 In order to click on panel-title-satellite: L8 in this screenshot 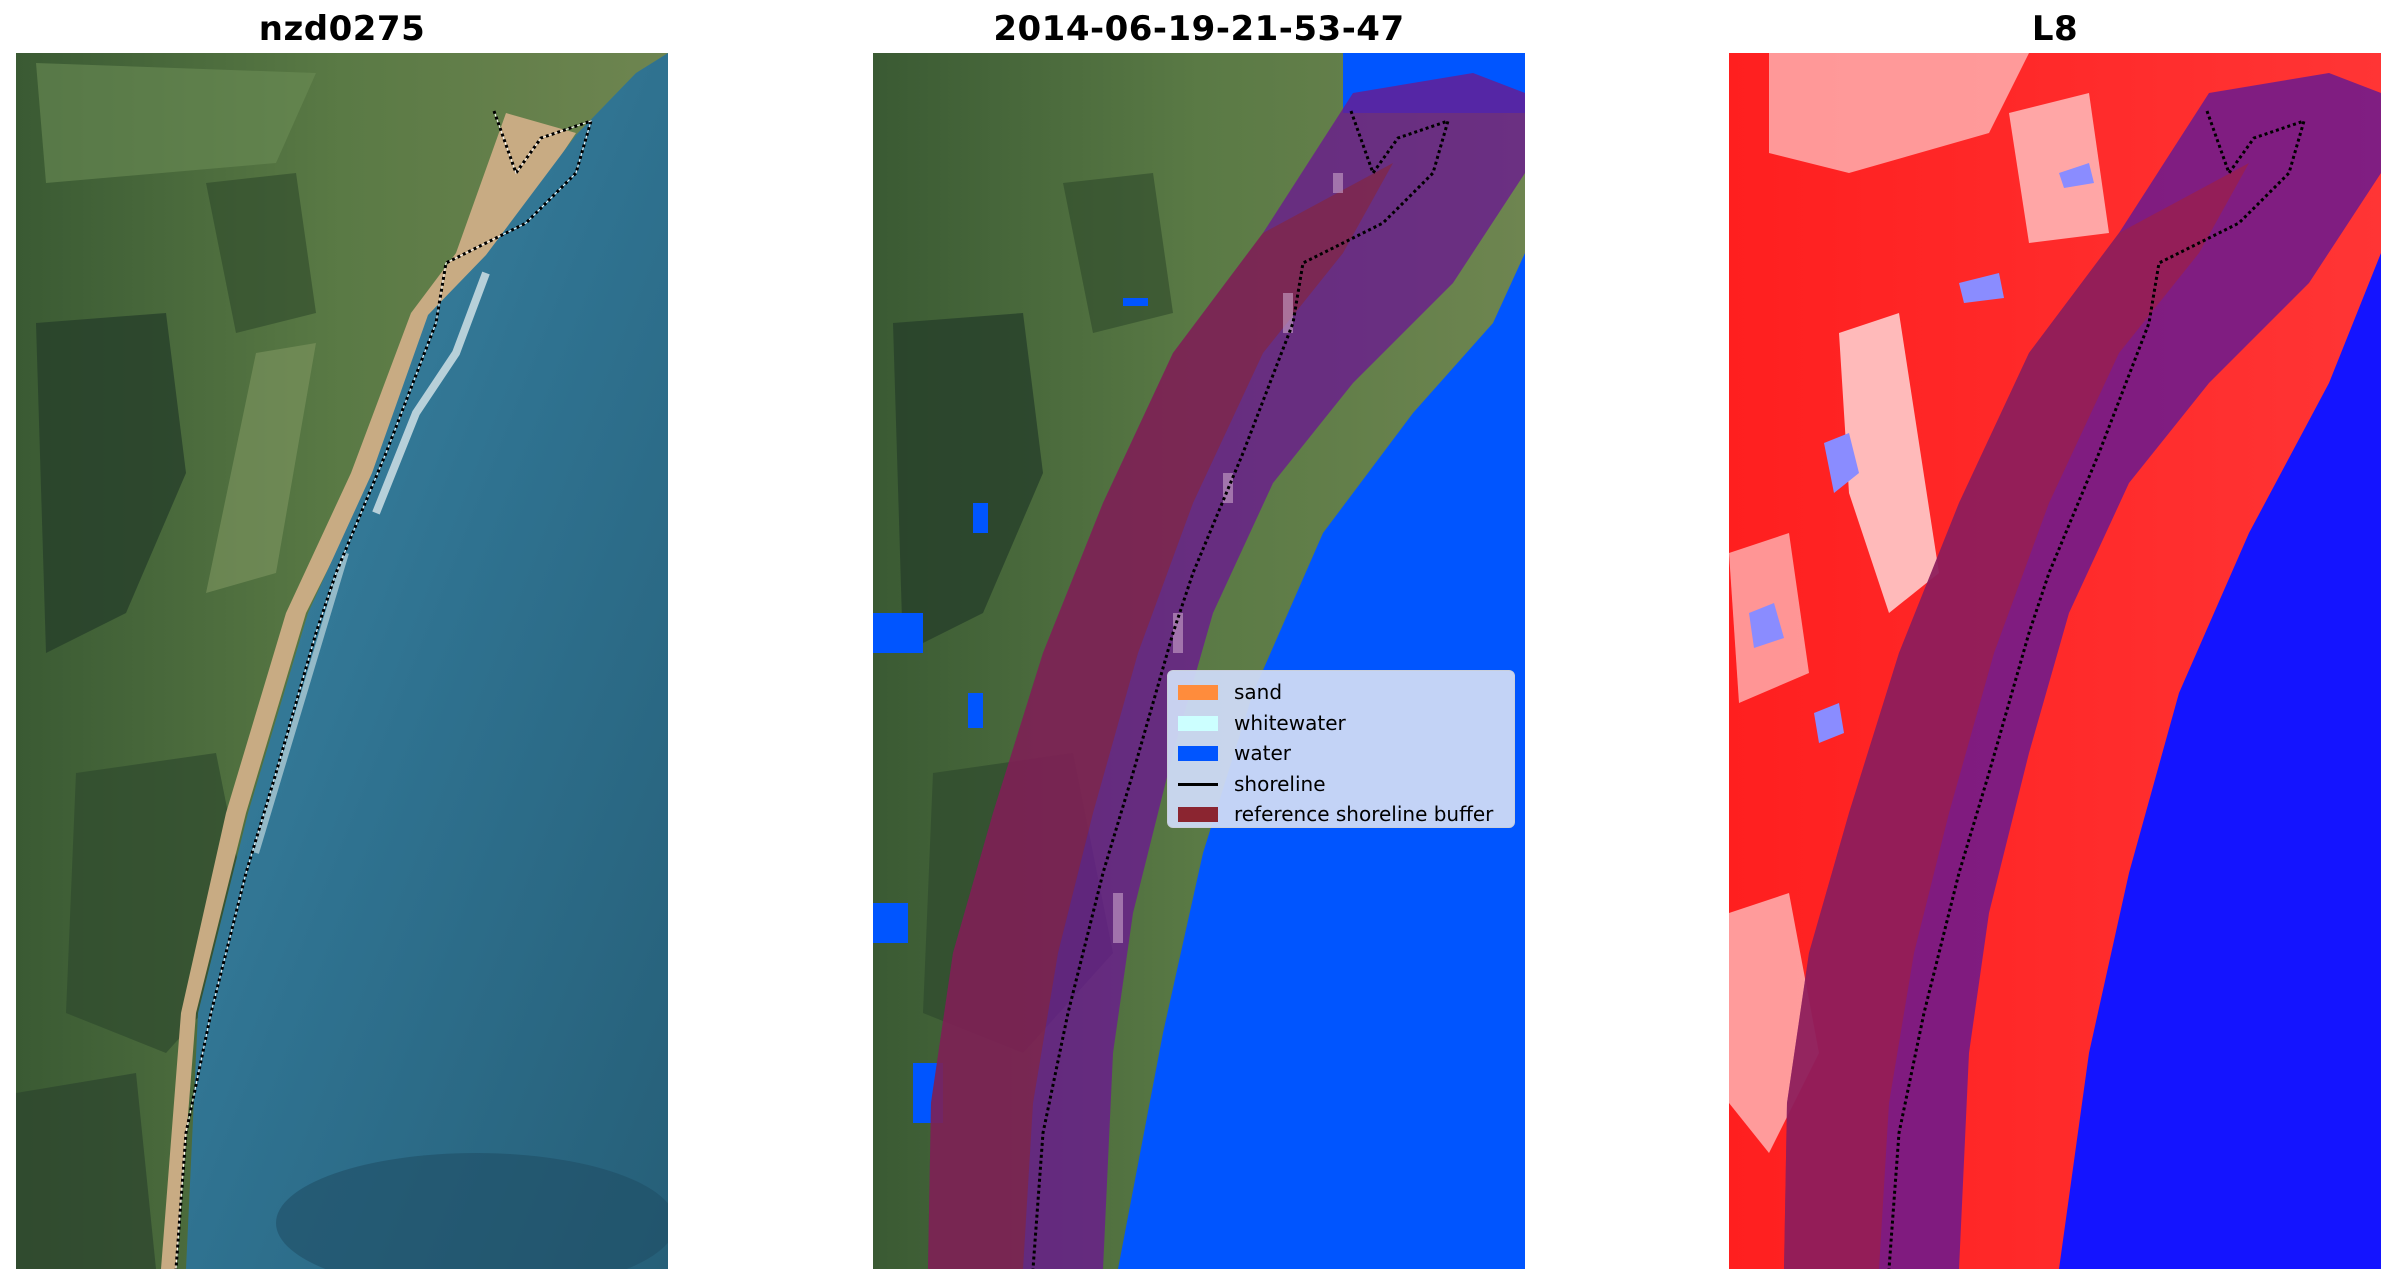, I will do `click(2055, 29)`.